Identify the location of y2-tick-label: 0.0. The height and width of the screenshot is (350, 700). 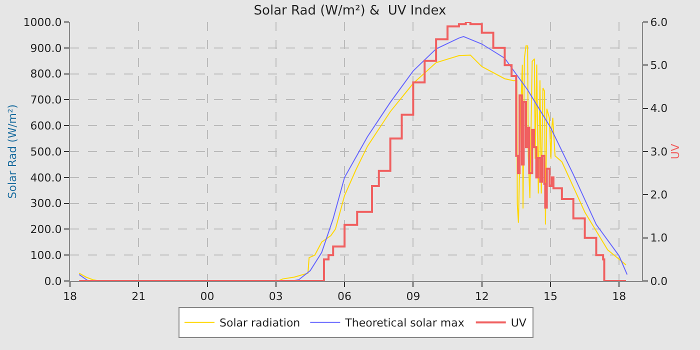
(659, 281).